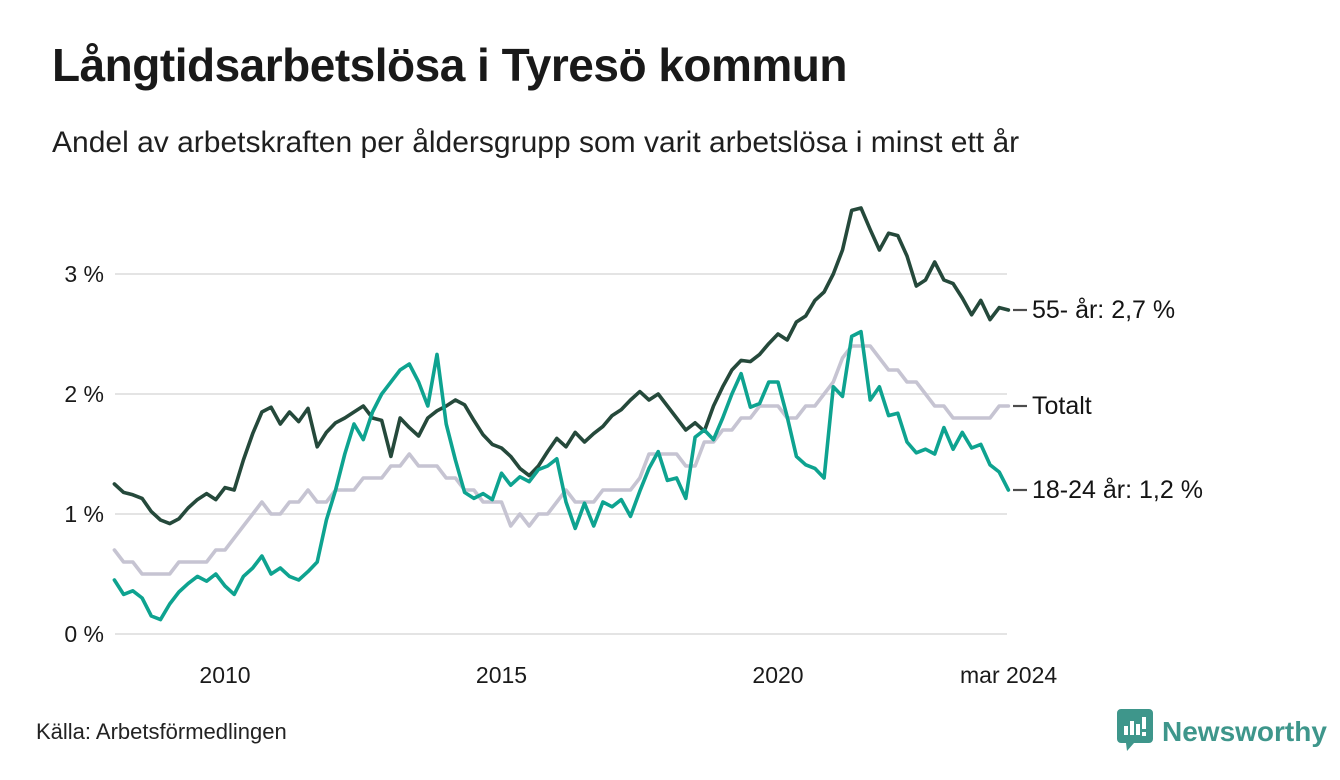 This screenshot has width=1340, height=780. Describe the element at coordinates (450, 65) in the screenshot. I see `page-title: Långtidsarbetslösa i Tyresö kommun` at that location.